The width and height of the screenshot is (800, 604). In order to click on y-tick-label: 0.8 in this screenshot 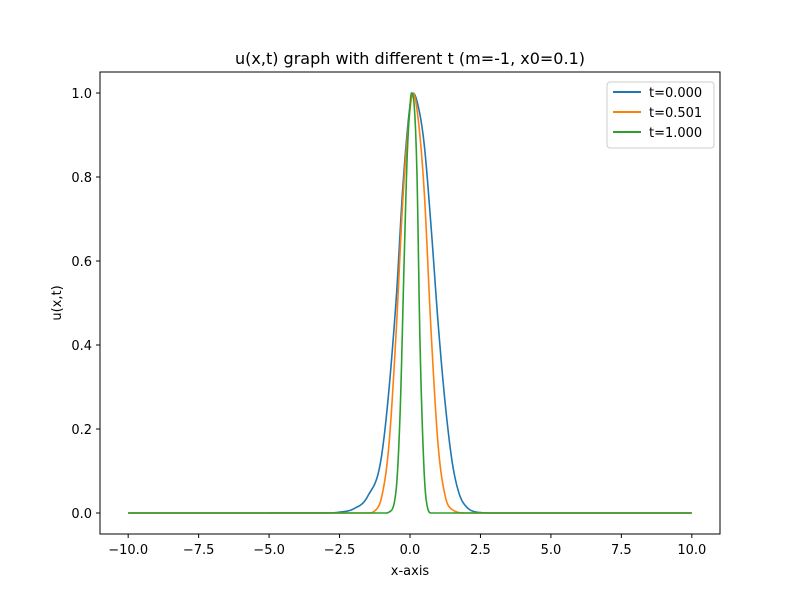, I will do `click(81, 178)`.